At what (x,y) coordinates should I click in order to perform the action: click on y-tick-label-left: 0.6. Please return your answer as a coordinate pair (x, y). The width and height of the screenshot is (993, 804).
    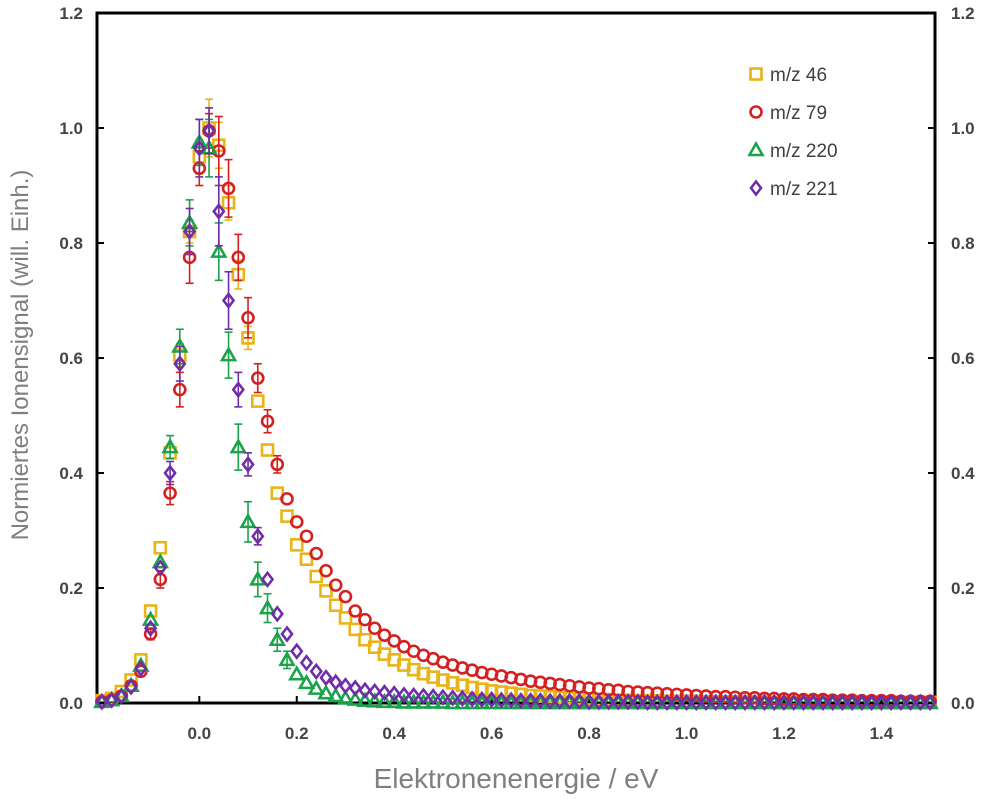
    Looking at the image, I should click on (71, 358).